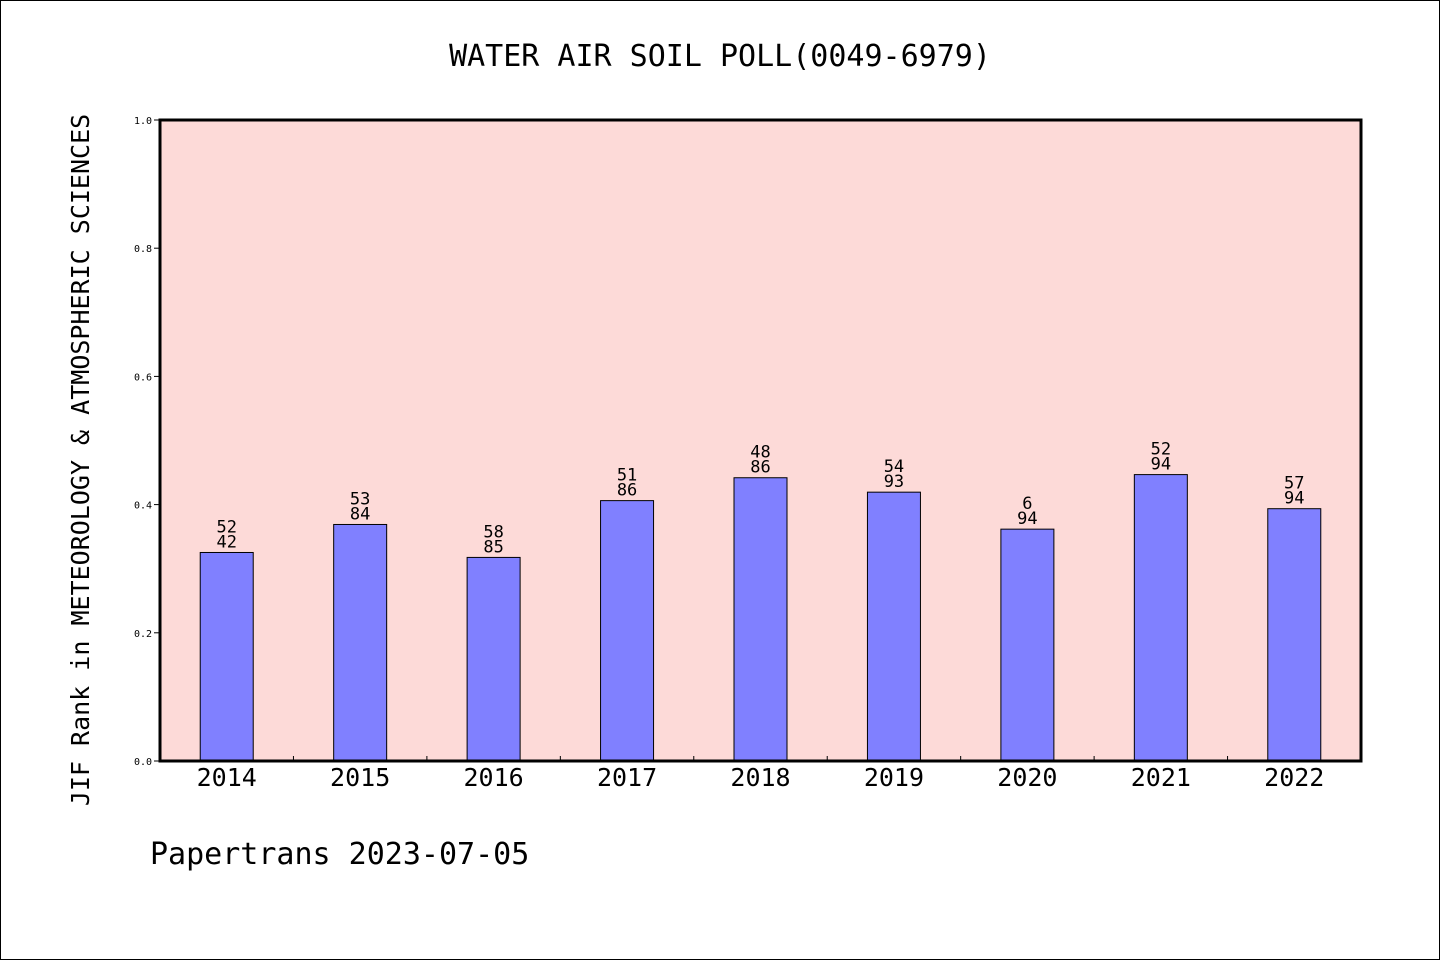 The width and height of the screenshot is (1440, 960). Describe the element at coordinates (1027, 777) in the screenshot. I see `x-tick-label: 2020` at that location.